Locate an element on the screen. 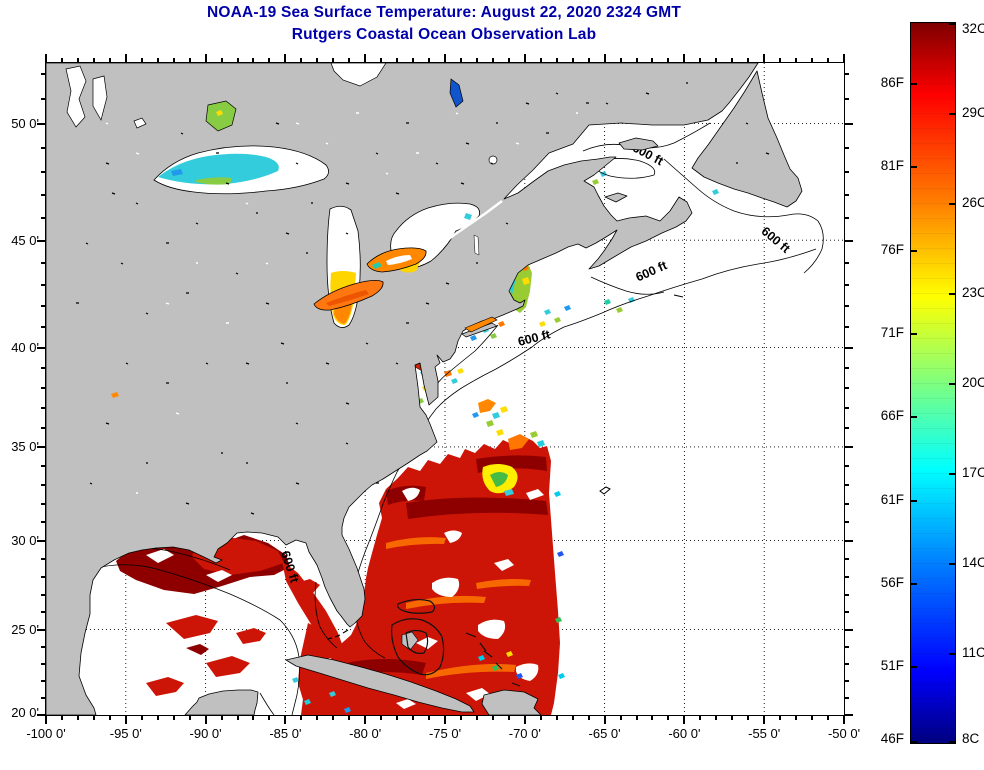  gulf-cloud-holes is located at coordinates (189, 565).